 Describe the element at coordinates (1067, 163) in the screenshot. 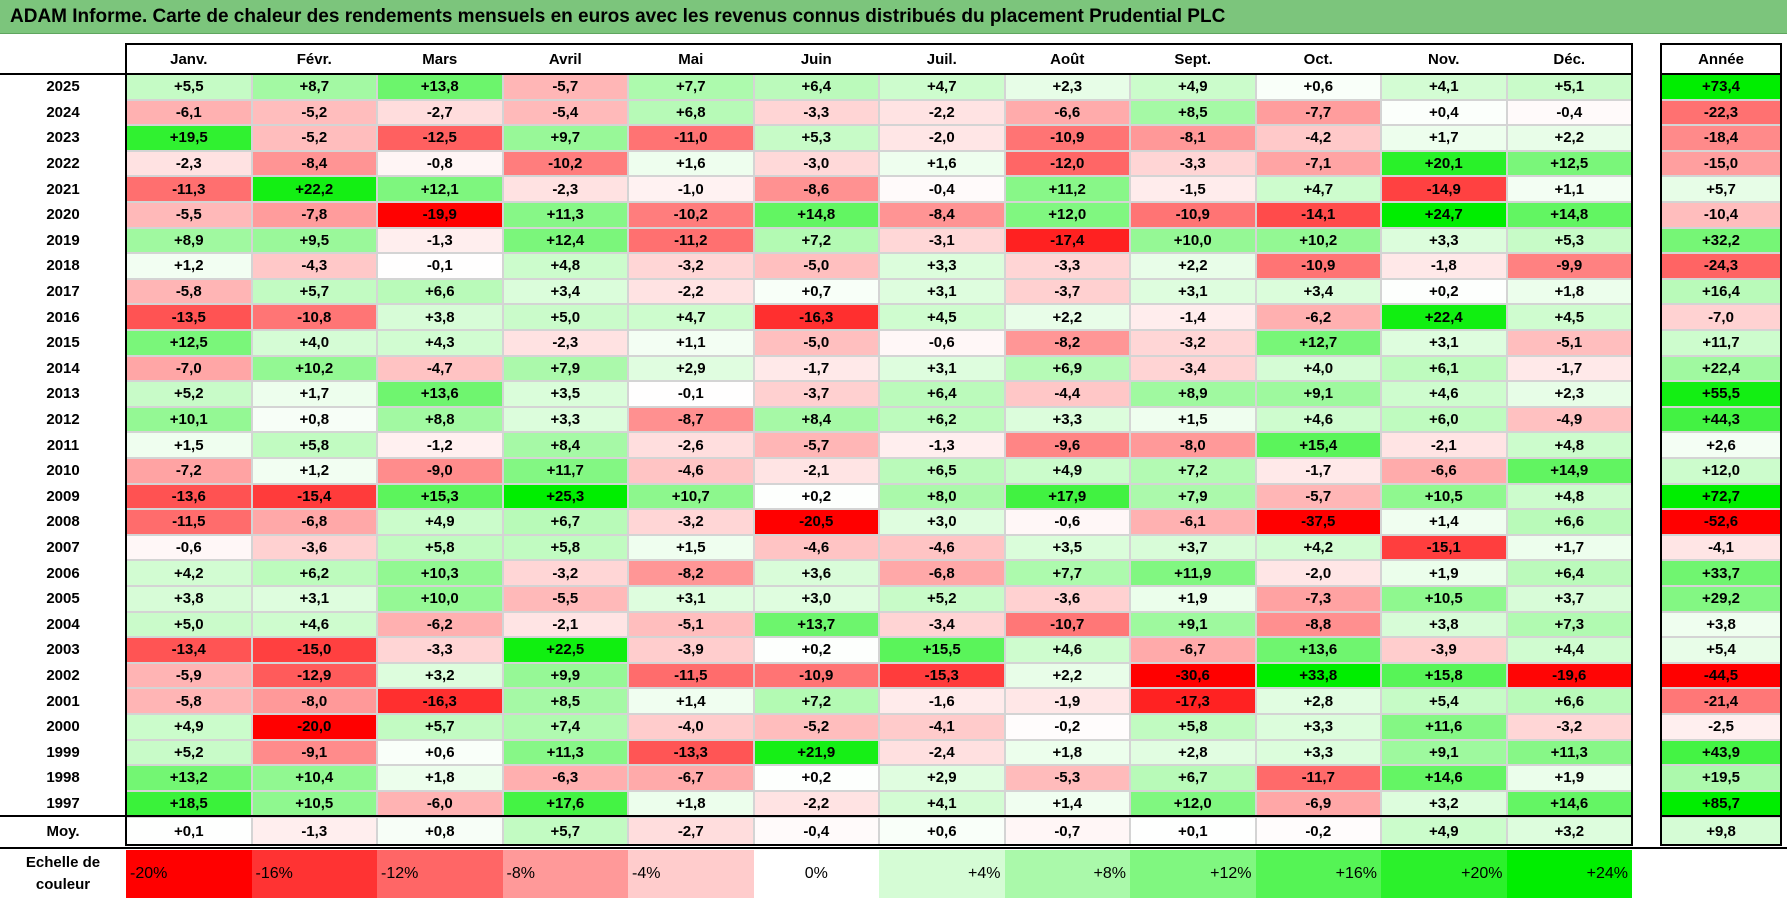

I see `heatmap-cell: -12,0` at that location.